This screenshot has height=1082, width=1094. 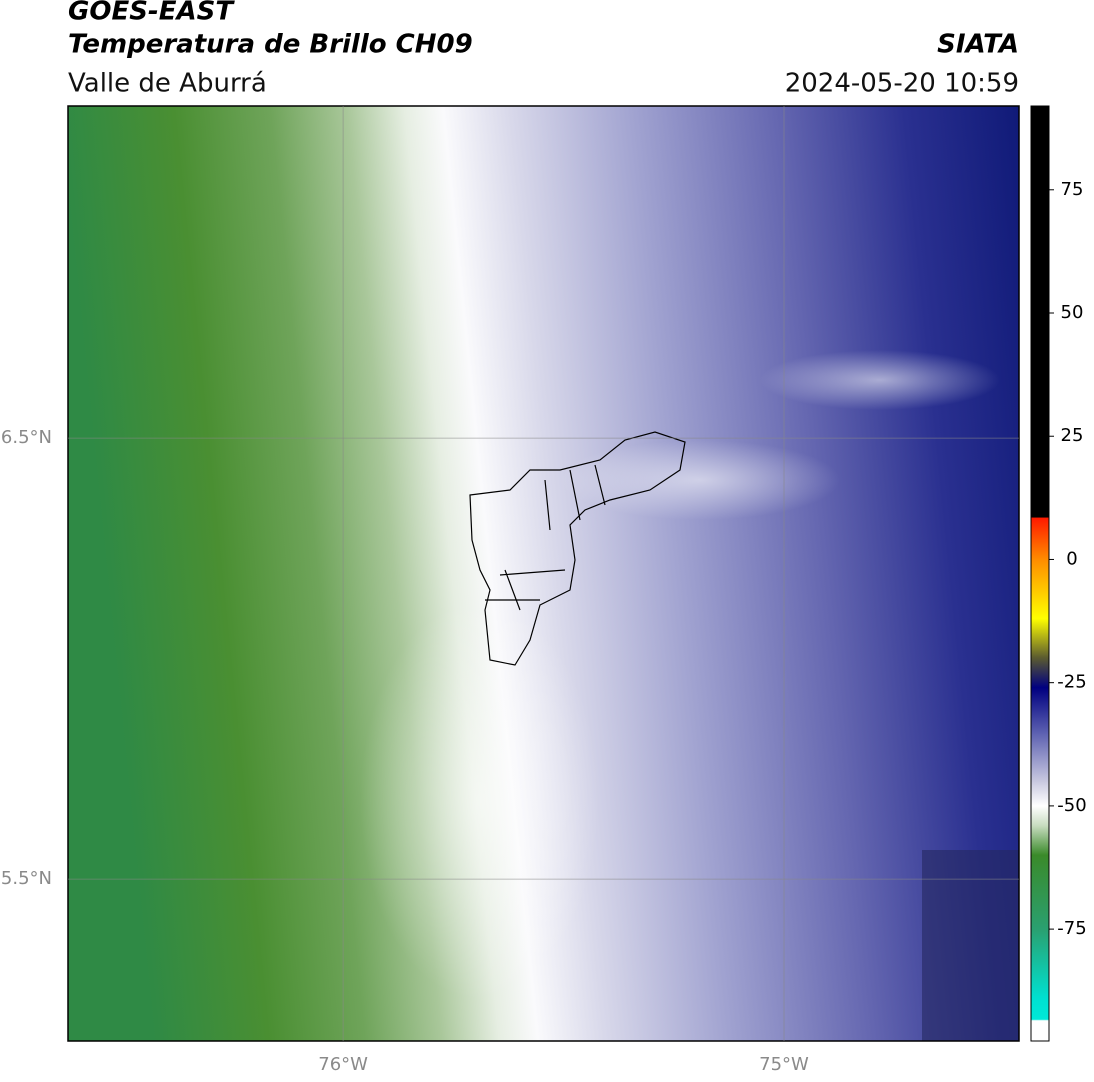 What do you see at coordinates (1072, 435) in the screenshot?
I see `colorbar-tick-label: 25` at bounding box center [1072, 435].